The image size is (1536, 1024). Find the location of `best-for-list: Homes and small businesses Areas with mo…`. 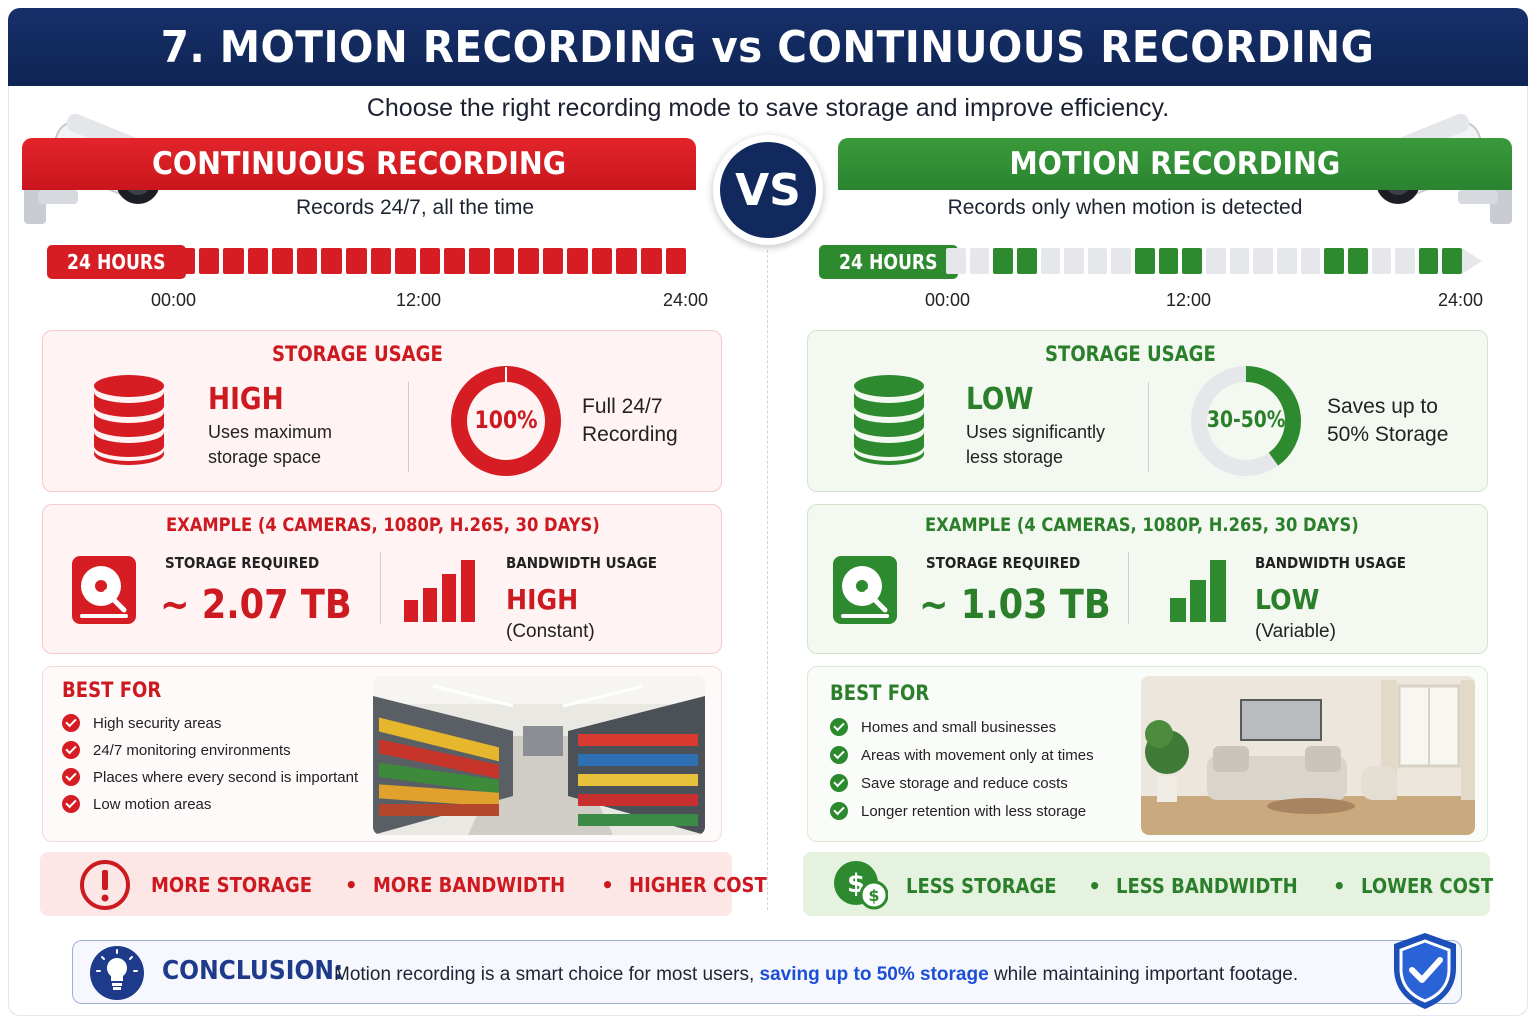

best-for-list: Homes and small businesses Areas with mo… is located at coordinates (962, 774).